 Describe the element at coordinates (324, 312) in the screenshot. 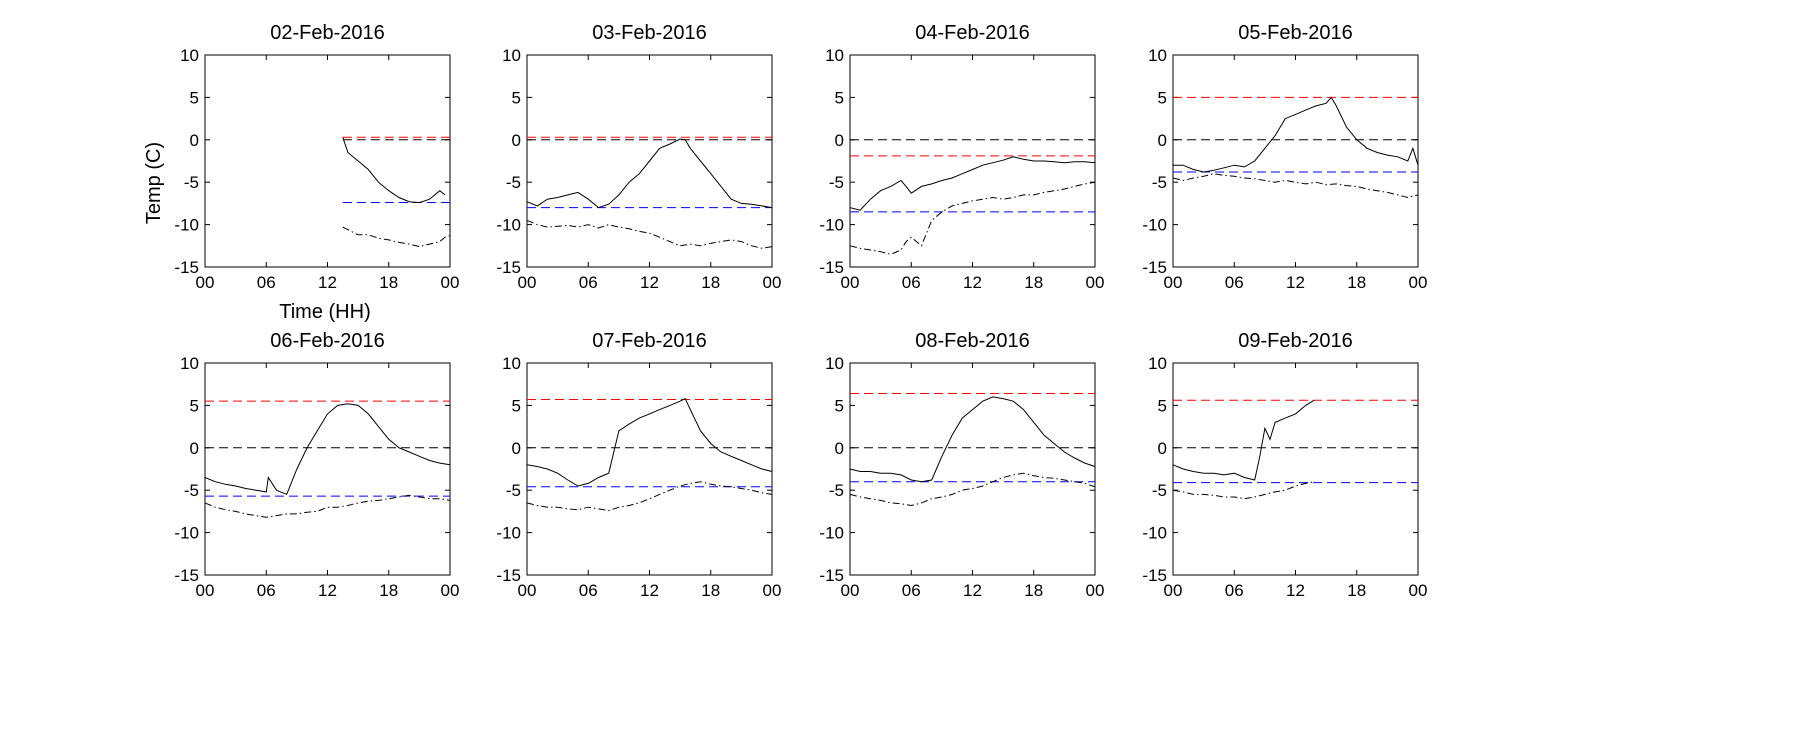

I see `x-axis-label: Time (HH)` at that location.